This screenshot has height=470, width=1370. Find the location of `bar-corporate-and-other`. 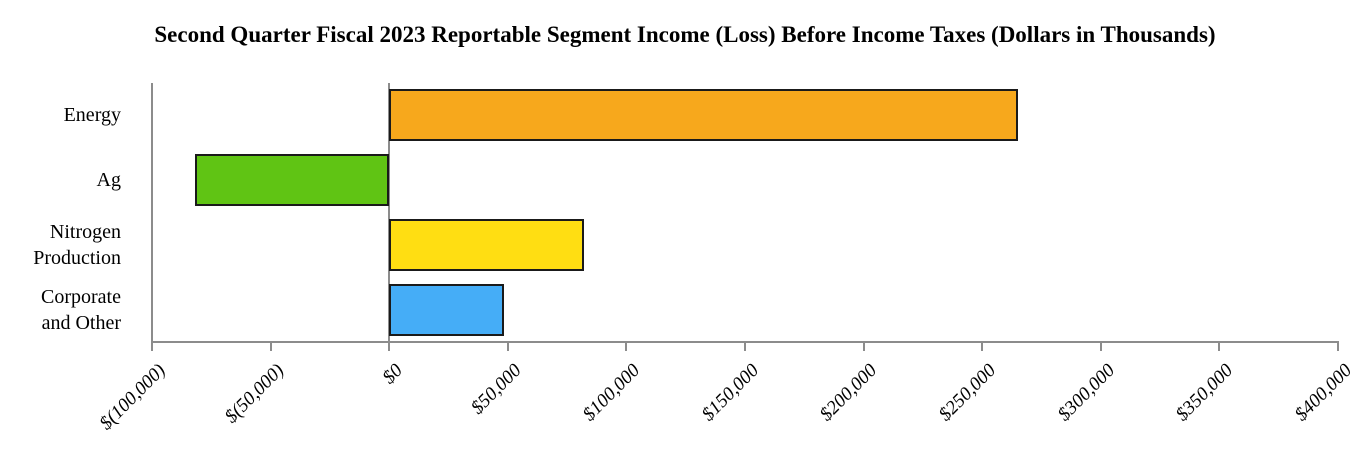

bar-corporate-and-other is located at coordinates (447, 309).